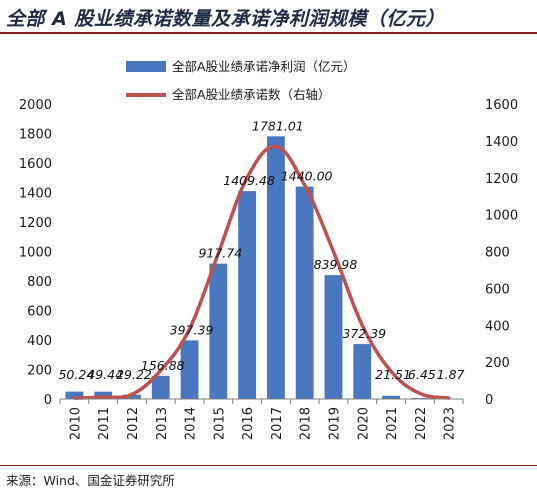 The image size is (537, 496). I want to click on x-tick-label: 2010, so click(75, 423).